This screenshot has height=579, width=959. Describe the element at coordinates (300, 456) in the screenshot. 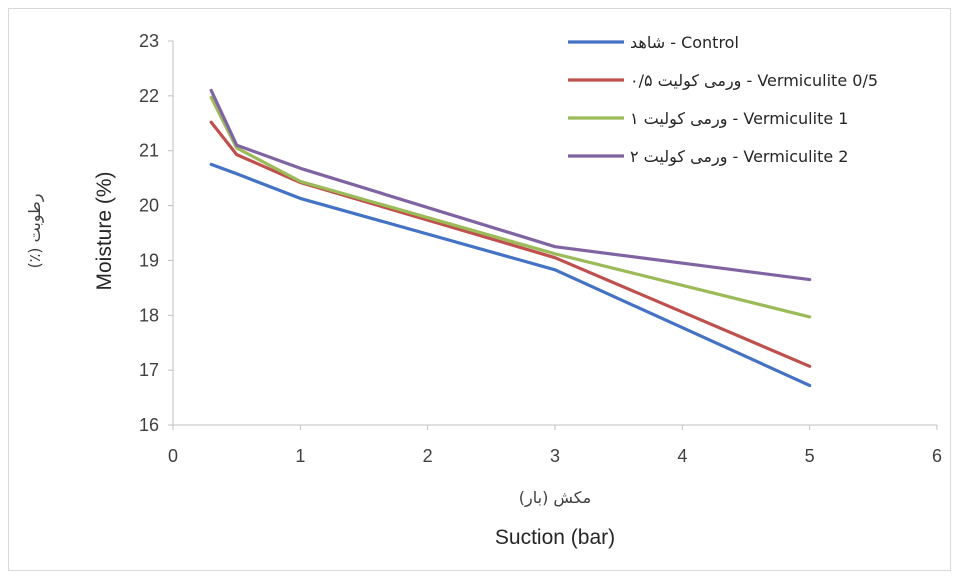

I see `x-tick-label: 1` at that location.